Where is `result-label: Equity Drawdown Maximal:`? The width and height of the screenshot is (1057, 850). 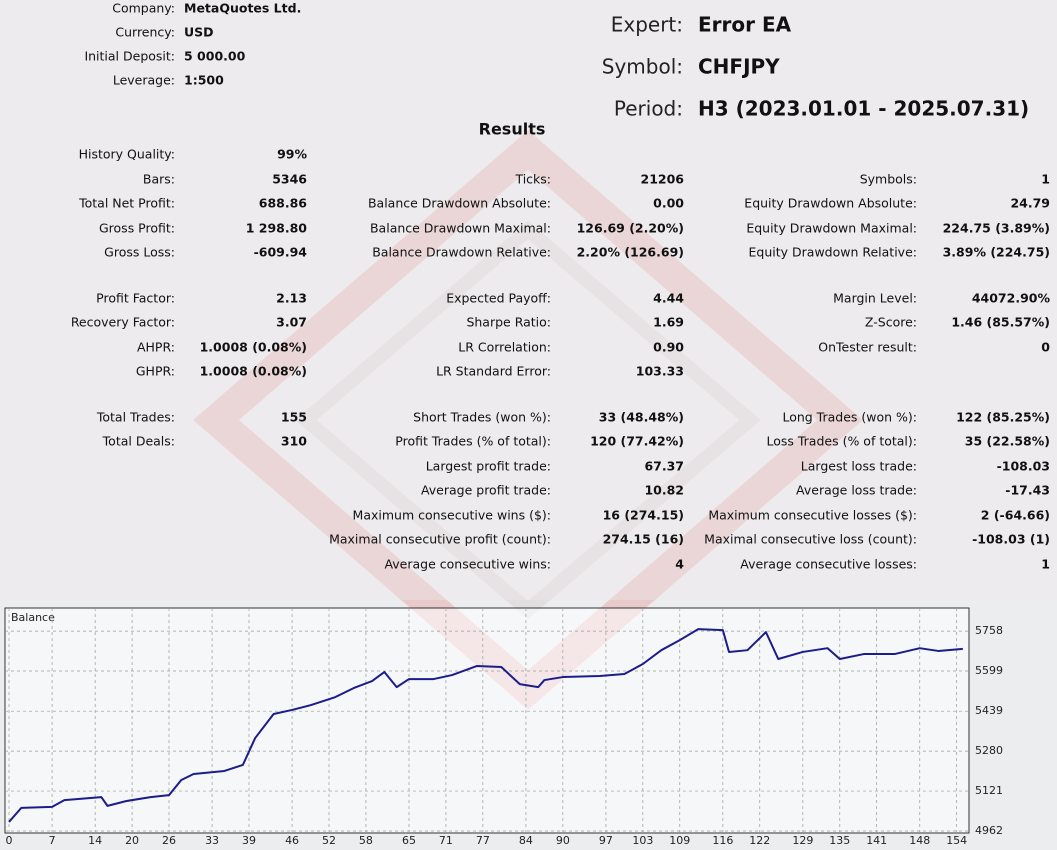 result-label: Equity Drawdown Maximal: is located at coordinates (831, 228).